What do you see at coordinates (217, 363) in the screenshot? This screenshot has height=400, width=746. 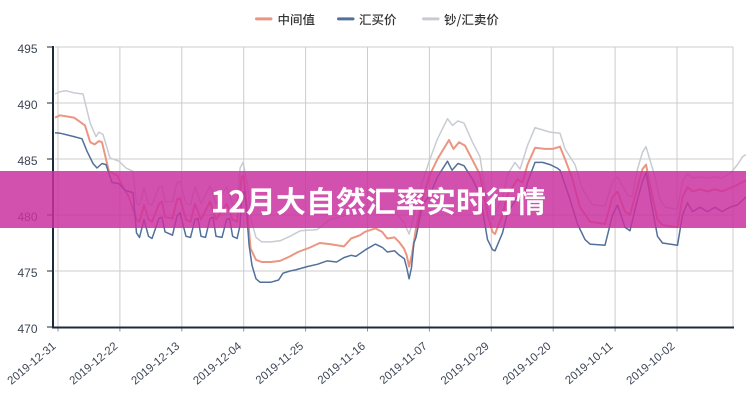 I see `svg-text: 2019-12-04` at bounding box center [217, 363].